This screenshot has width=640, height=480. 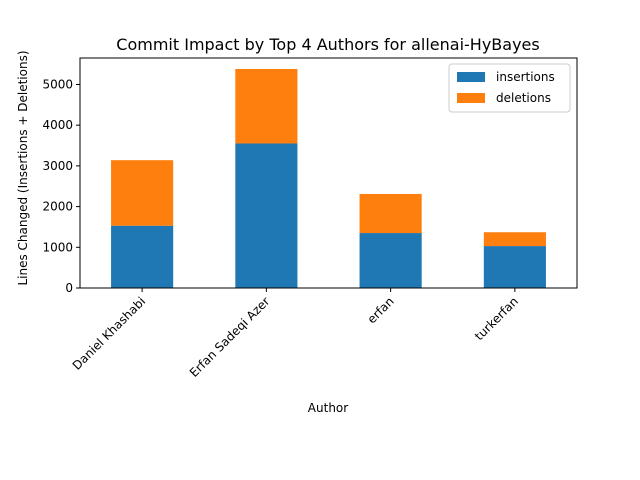 What do you see at coordinates (57, 247) in the screenshot?
I see `y-tick-label: 1000` at bounding box center [57, 247].